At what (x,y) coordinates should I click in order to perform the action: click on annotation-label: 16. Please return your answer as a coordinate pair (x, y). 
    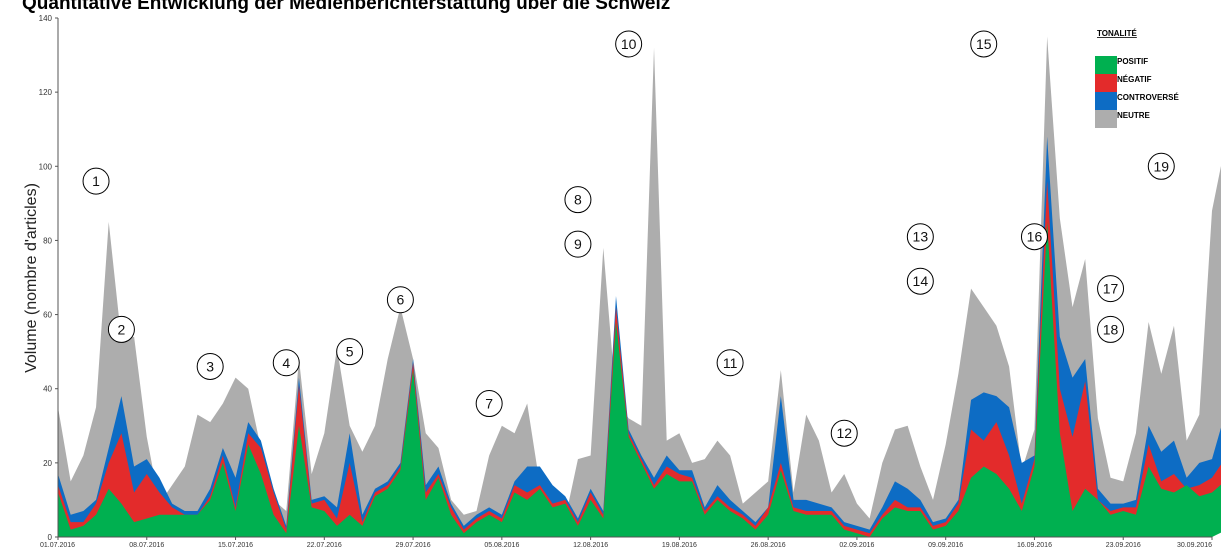
    Looking at the image, I should click on (1035, 237).